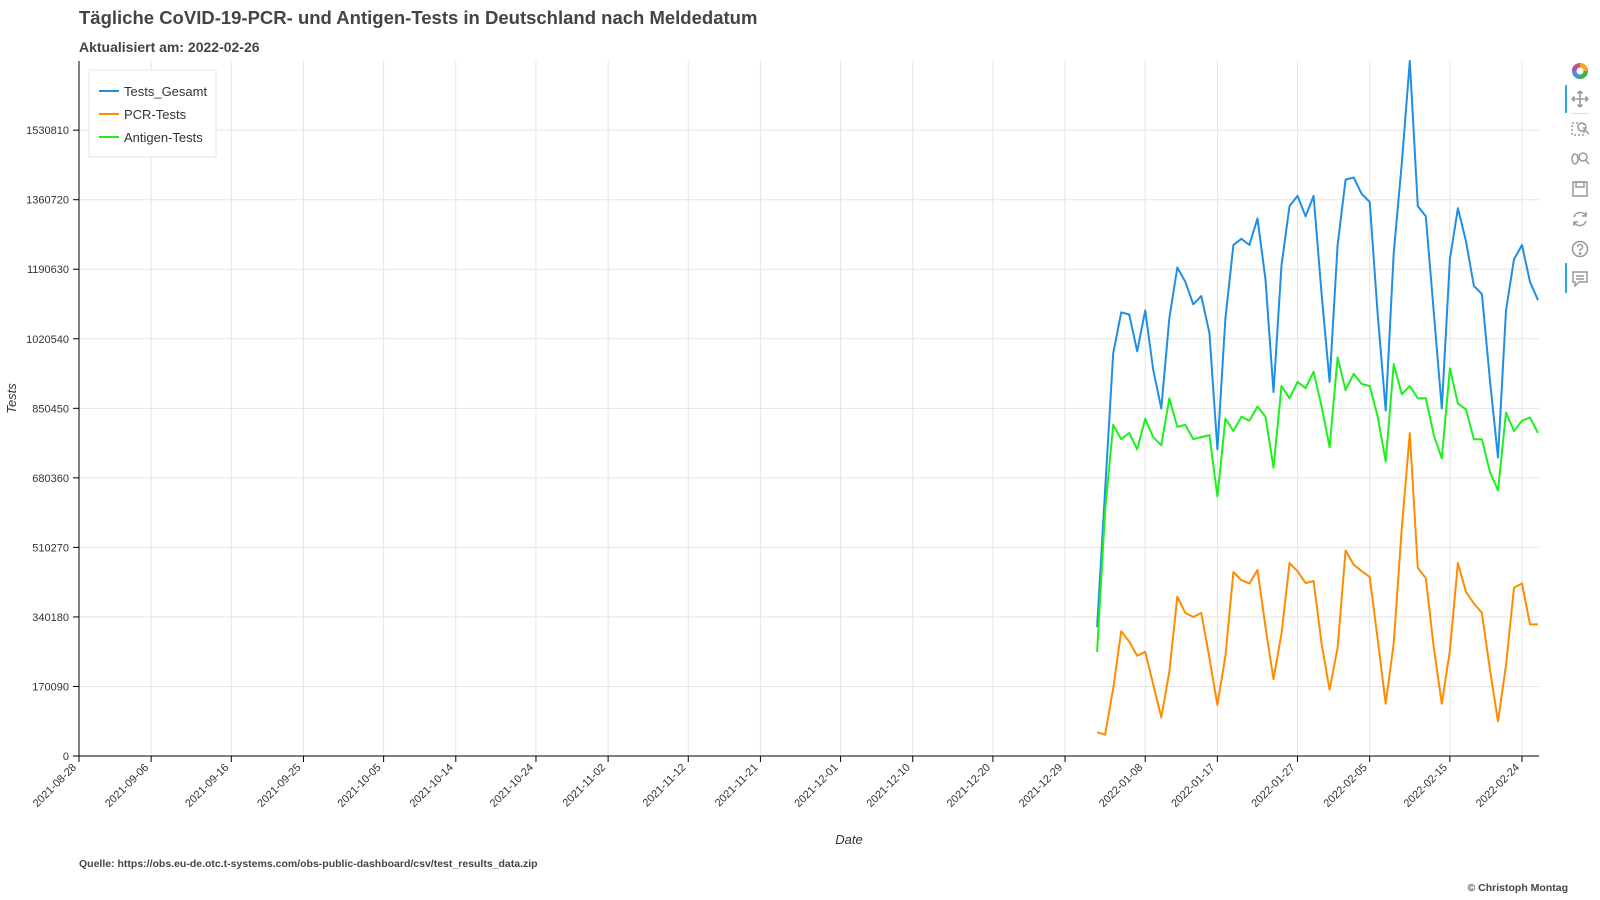  What do you see at coordinates (816, 786) in the screenshot?
I see `x-tick-label: 2021-12-01` at bounding box center [816, 786].